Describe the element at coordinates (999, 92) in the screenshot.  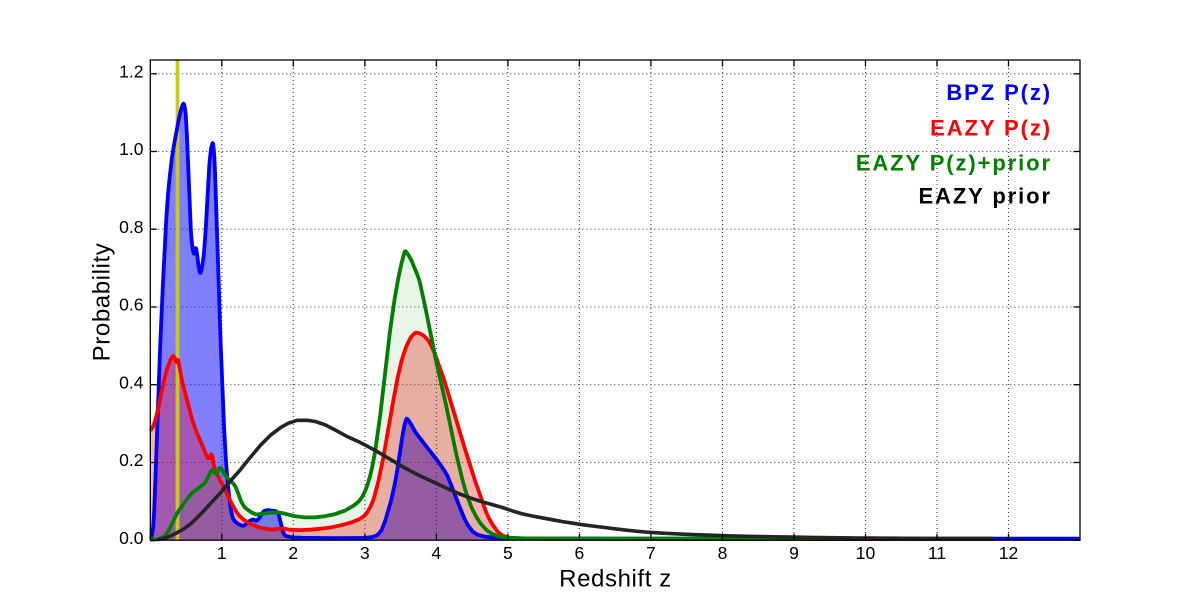
I see `svg-text: BPZ P(z)` at that location.